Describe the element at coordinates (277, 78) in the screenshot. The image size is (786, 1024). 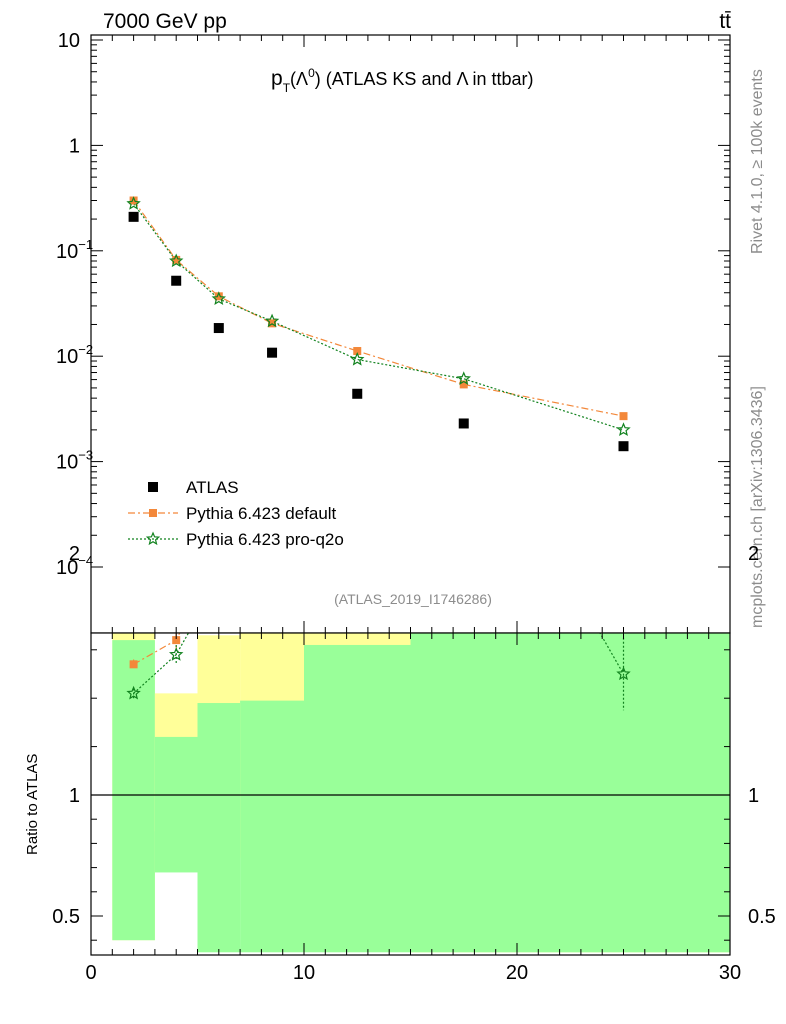
I see `title-p: p` at that location.